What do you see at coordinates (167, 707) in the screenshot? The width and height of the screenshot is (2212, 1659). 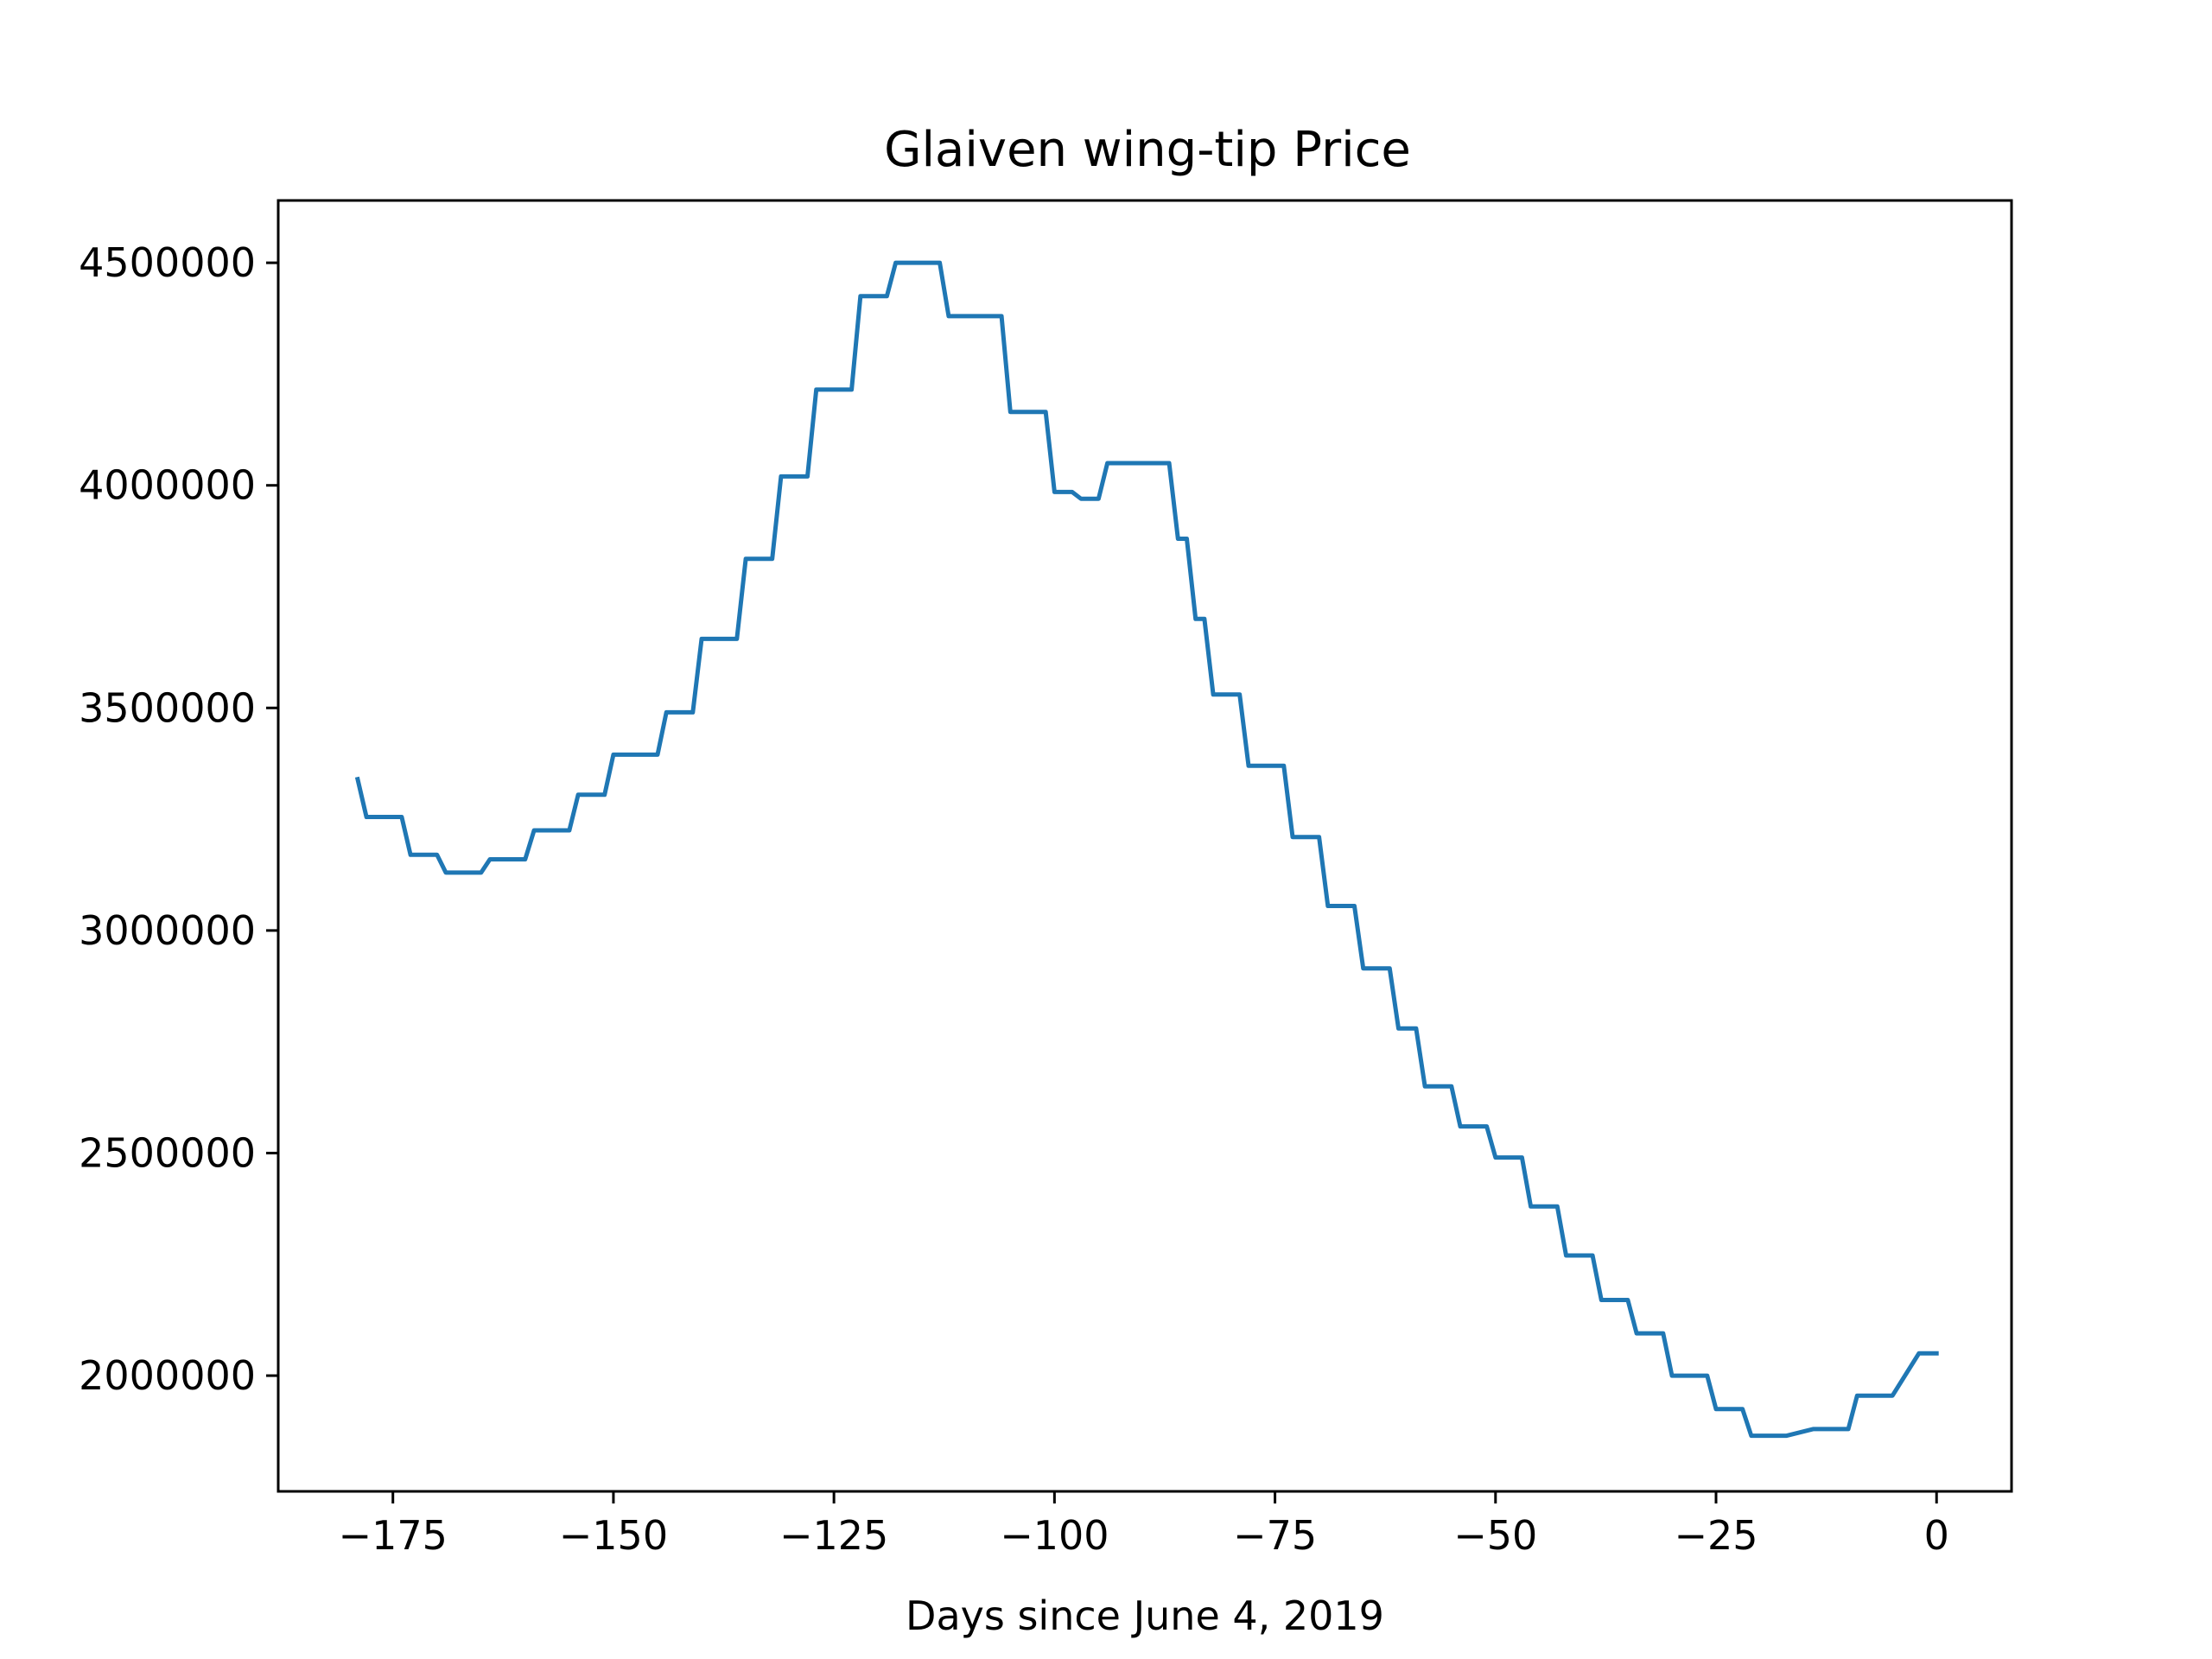 I see `y-tick-label: 3500000` at bounding box center [167, 707].